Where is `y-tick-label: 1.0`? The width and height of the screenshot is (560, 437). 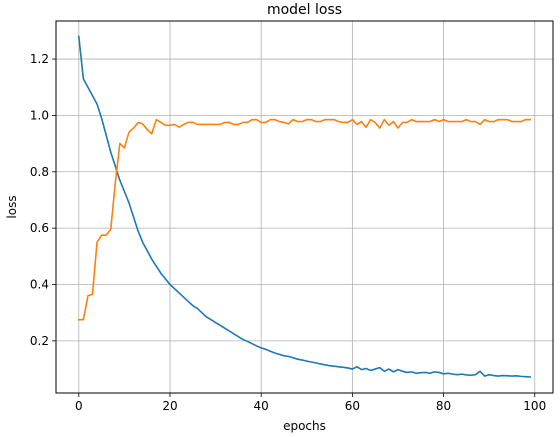
y-tick-label: 1.0 is located at coordinates (39, 115).